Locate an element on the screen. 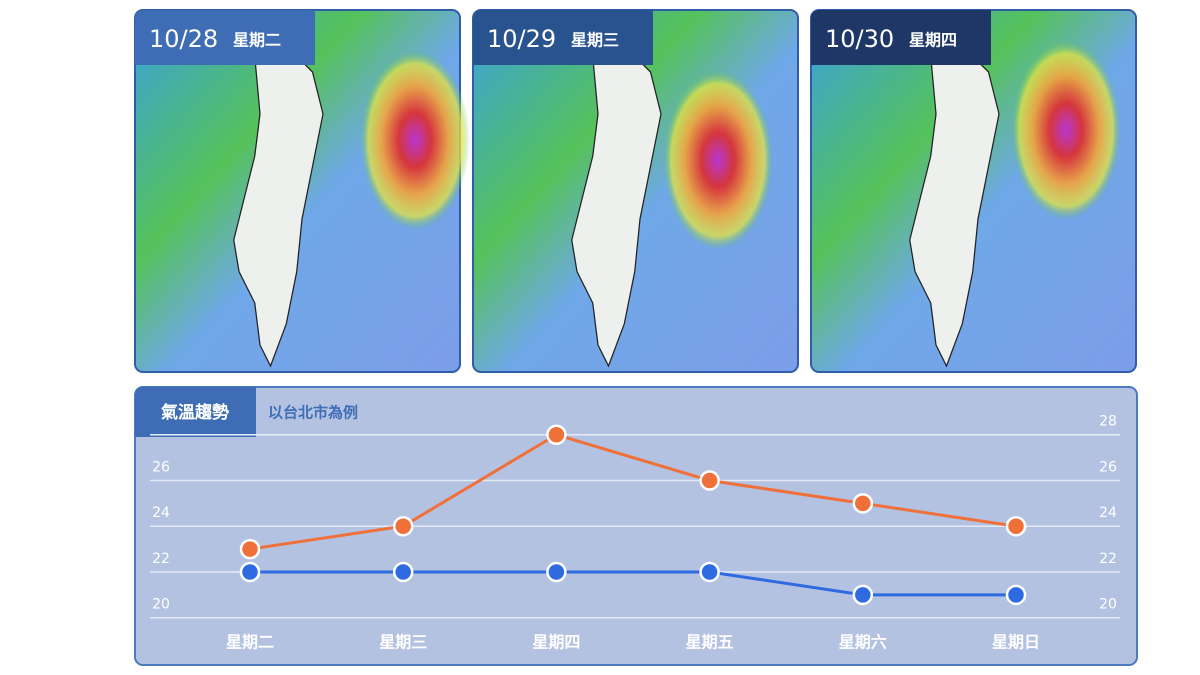  panel-weekday: 星期四 is located at coordinates (933, 40).